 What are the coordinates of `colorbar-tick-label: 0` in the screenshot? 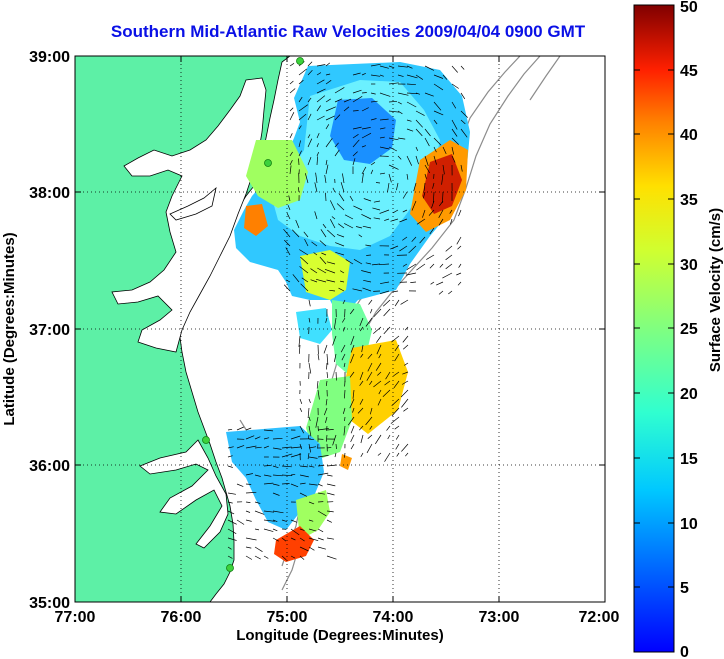 It's located at (684, 651).